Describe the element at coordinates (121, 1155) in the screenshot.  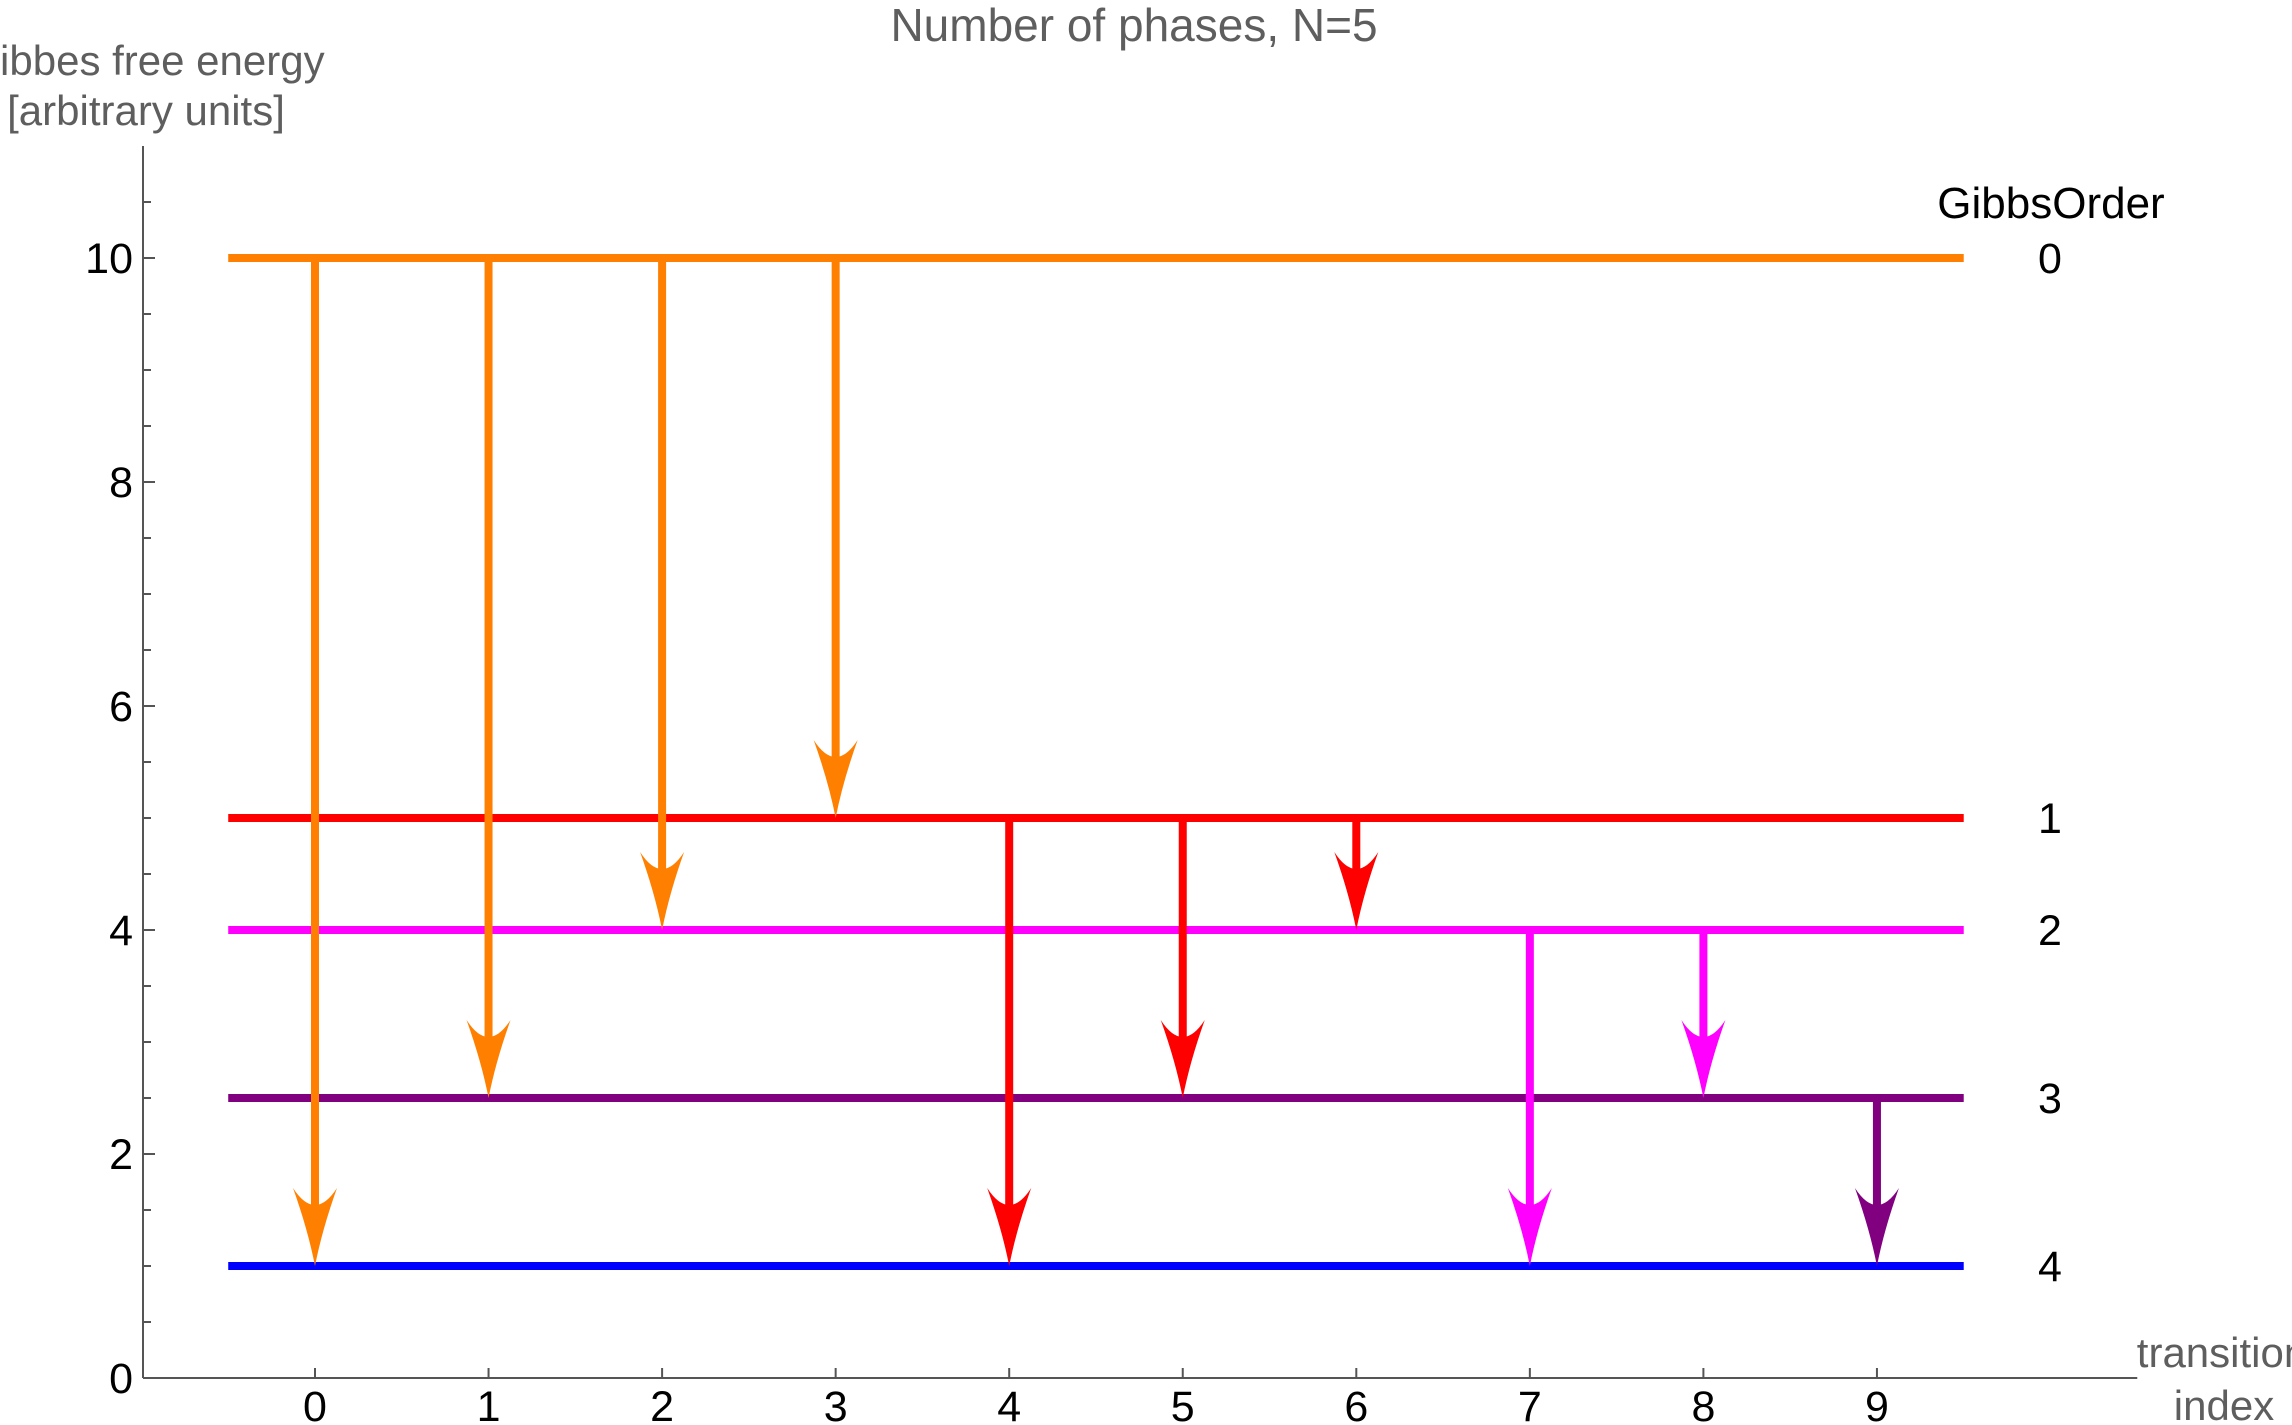
I see `y-tick-label: 2` at that location.